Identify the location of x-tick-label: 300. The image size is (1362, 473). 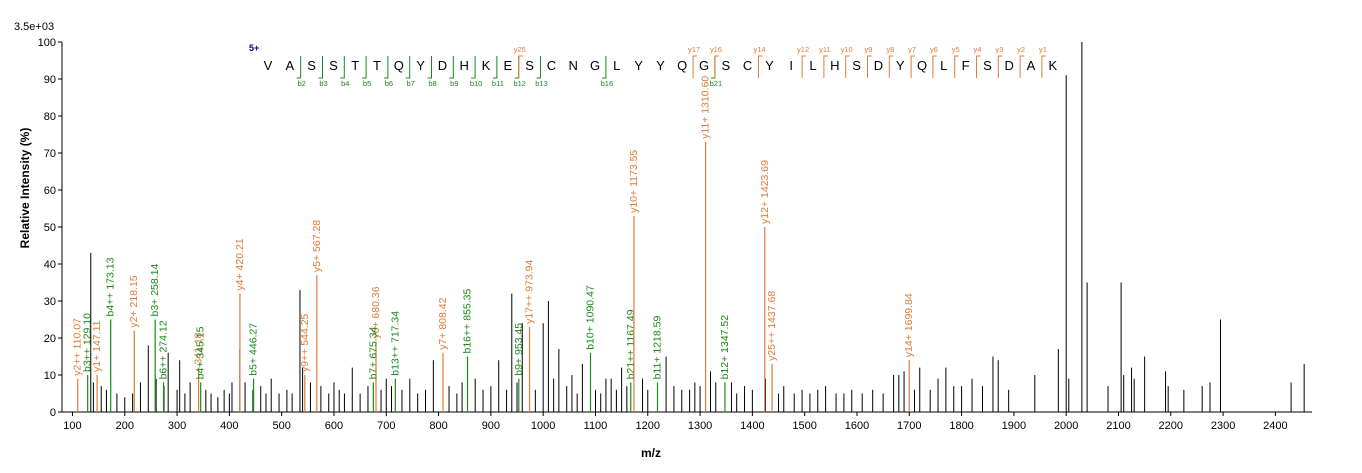
(177, 426).